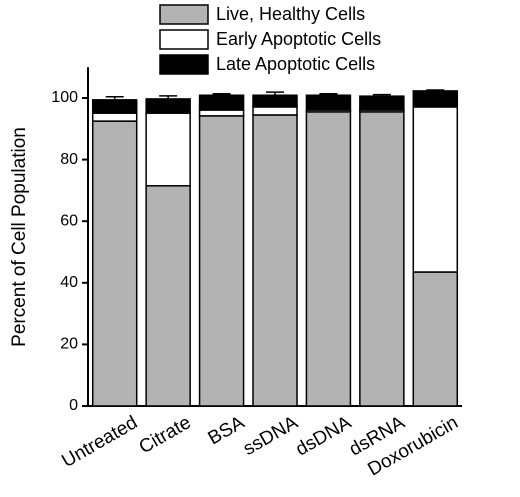  I want to click on x-tick-label: ssDNA, so click(271, 436).